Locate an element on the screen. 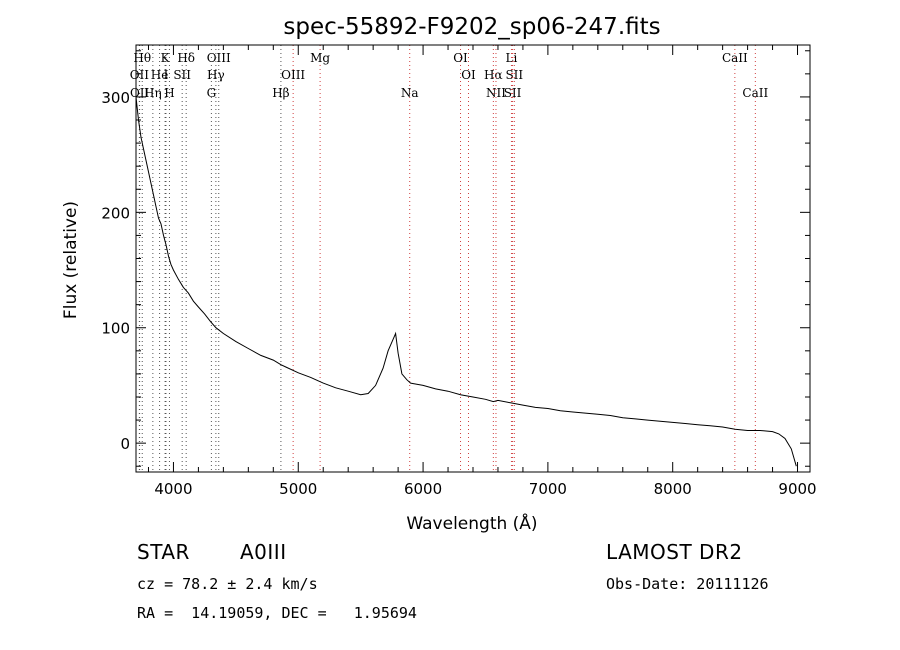 The image size is (900, 650). marker-label: Hδ is located at coordinates (186, 58).